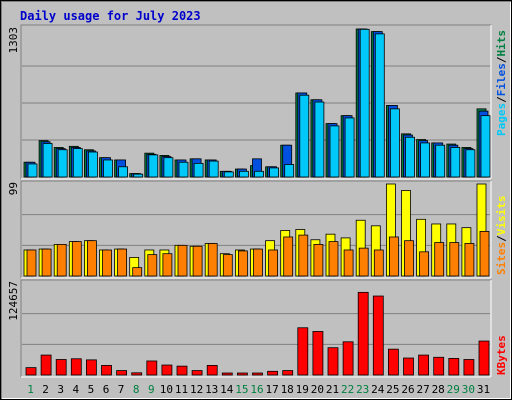  What do you see at coordinates (271, 389) in the screenshot?
I see `x-label-day-17: 17` at bounding box center [271, 389].